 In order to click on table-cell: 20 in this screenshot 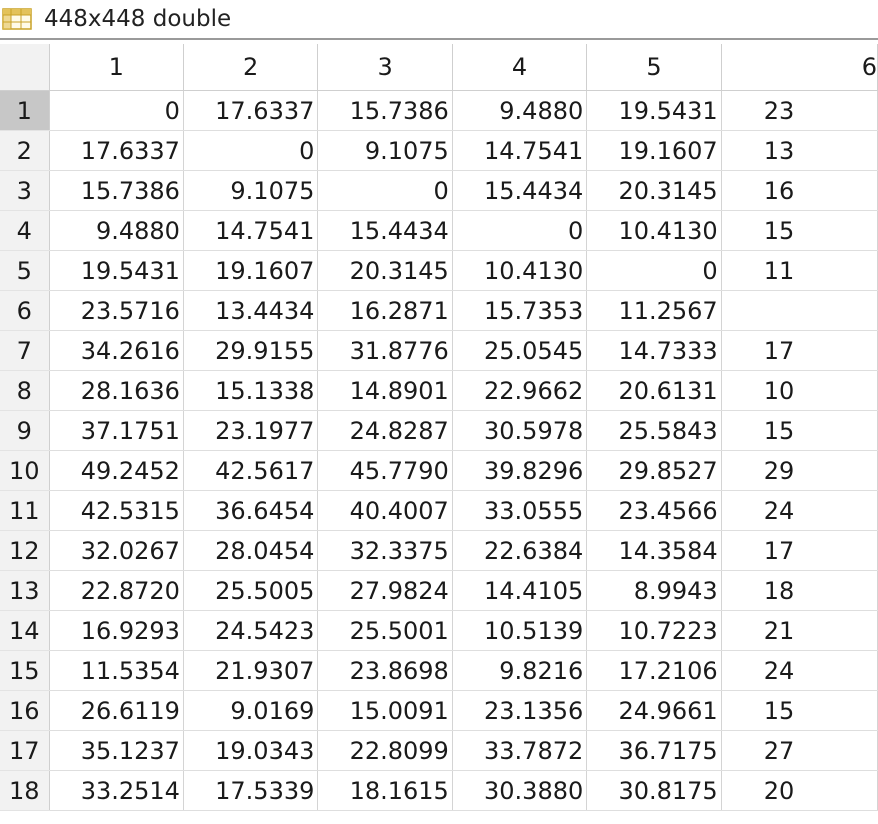, I will do `click(799, 790)`.